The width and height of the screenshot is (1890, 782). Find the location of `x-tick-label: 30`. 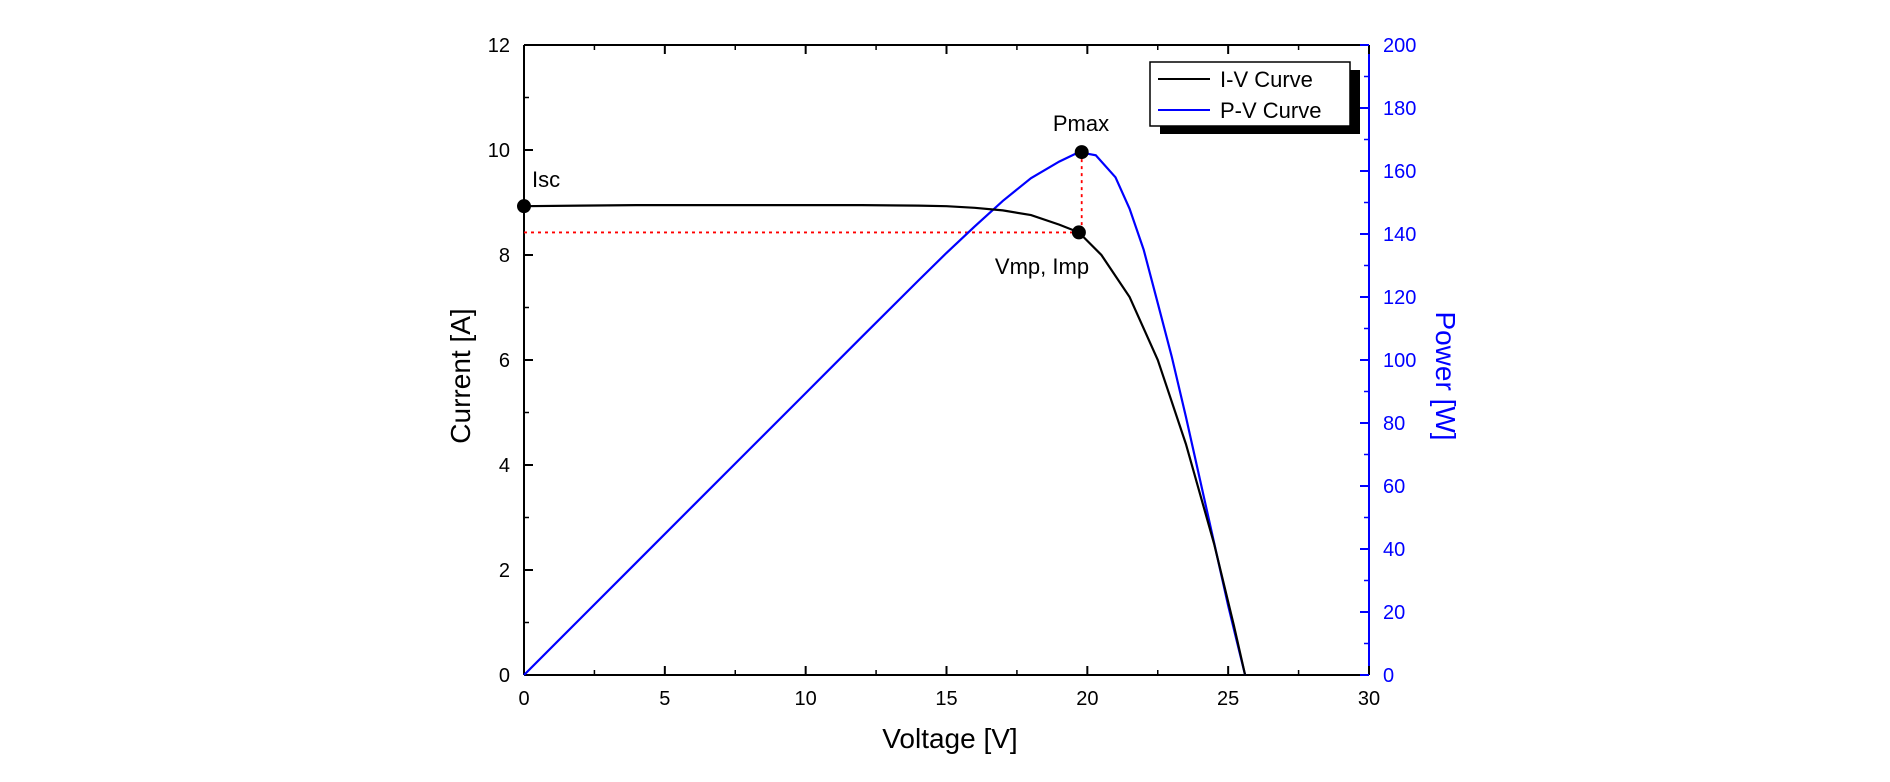

x-tick-label: 30 is located at coordinates (1369, 699).